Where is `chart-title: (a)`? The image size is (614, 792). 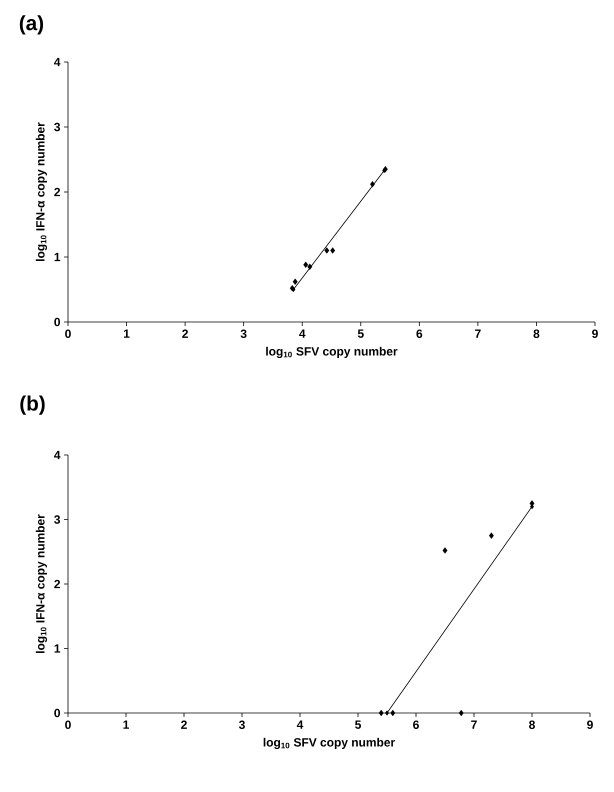 chart-title: (a) is located at coordinates (32, 24).